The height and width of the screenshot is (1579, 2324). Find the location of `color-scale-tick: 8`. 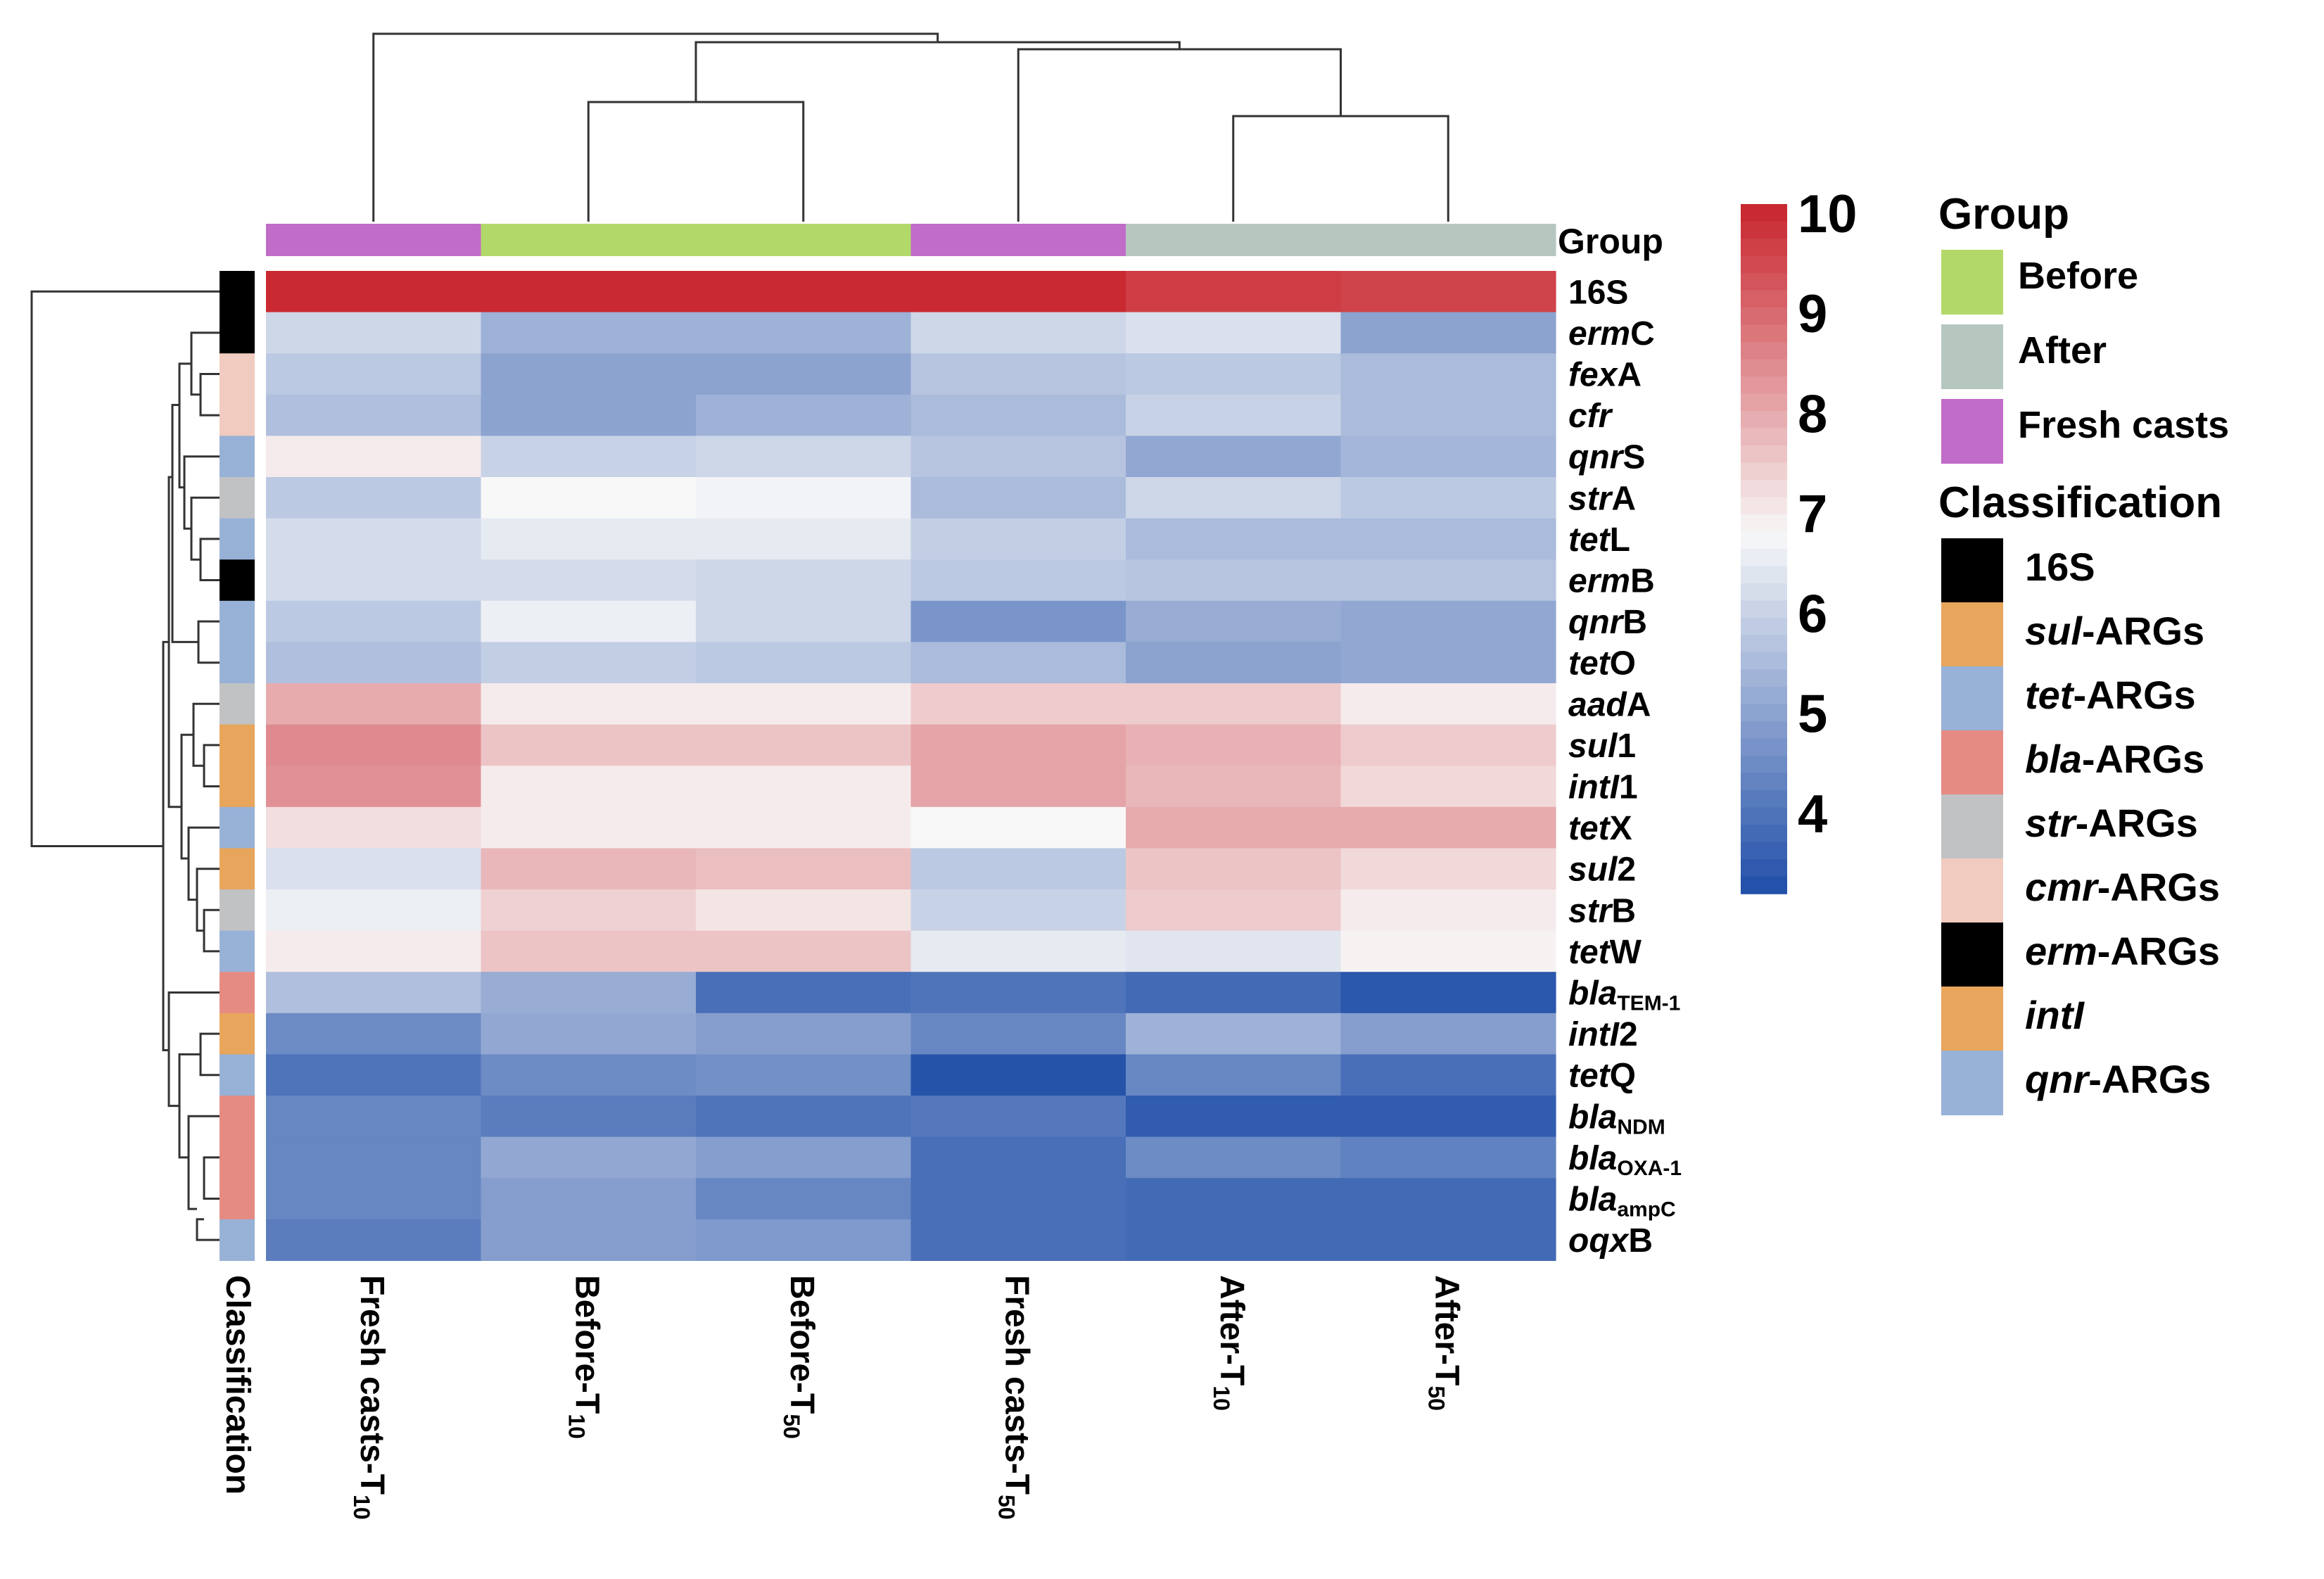

color-scale-tick: 8 is located at coordinates (1812, 414).